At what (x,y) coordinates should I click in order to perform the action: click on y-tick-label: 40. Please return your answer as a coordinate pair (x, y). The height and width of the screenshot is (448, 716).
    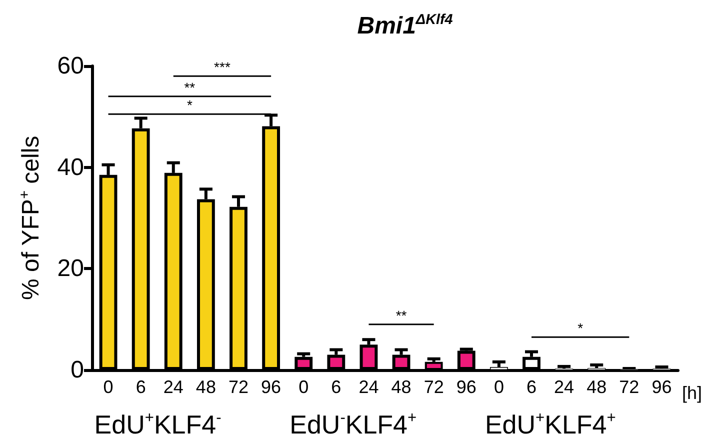
    Looking at the image, I should click on (70, 167).